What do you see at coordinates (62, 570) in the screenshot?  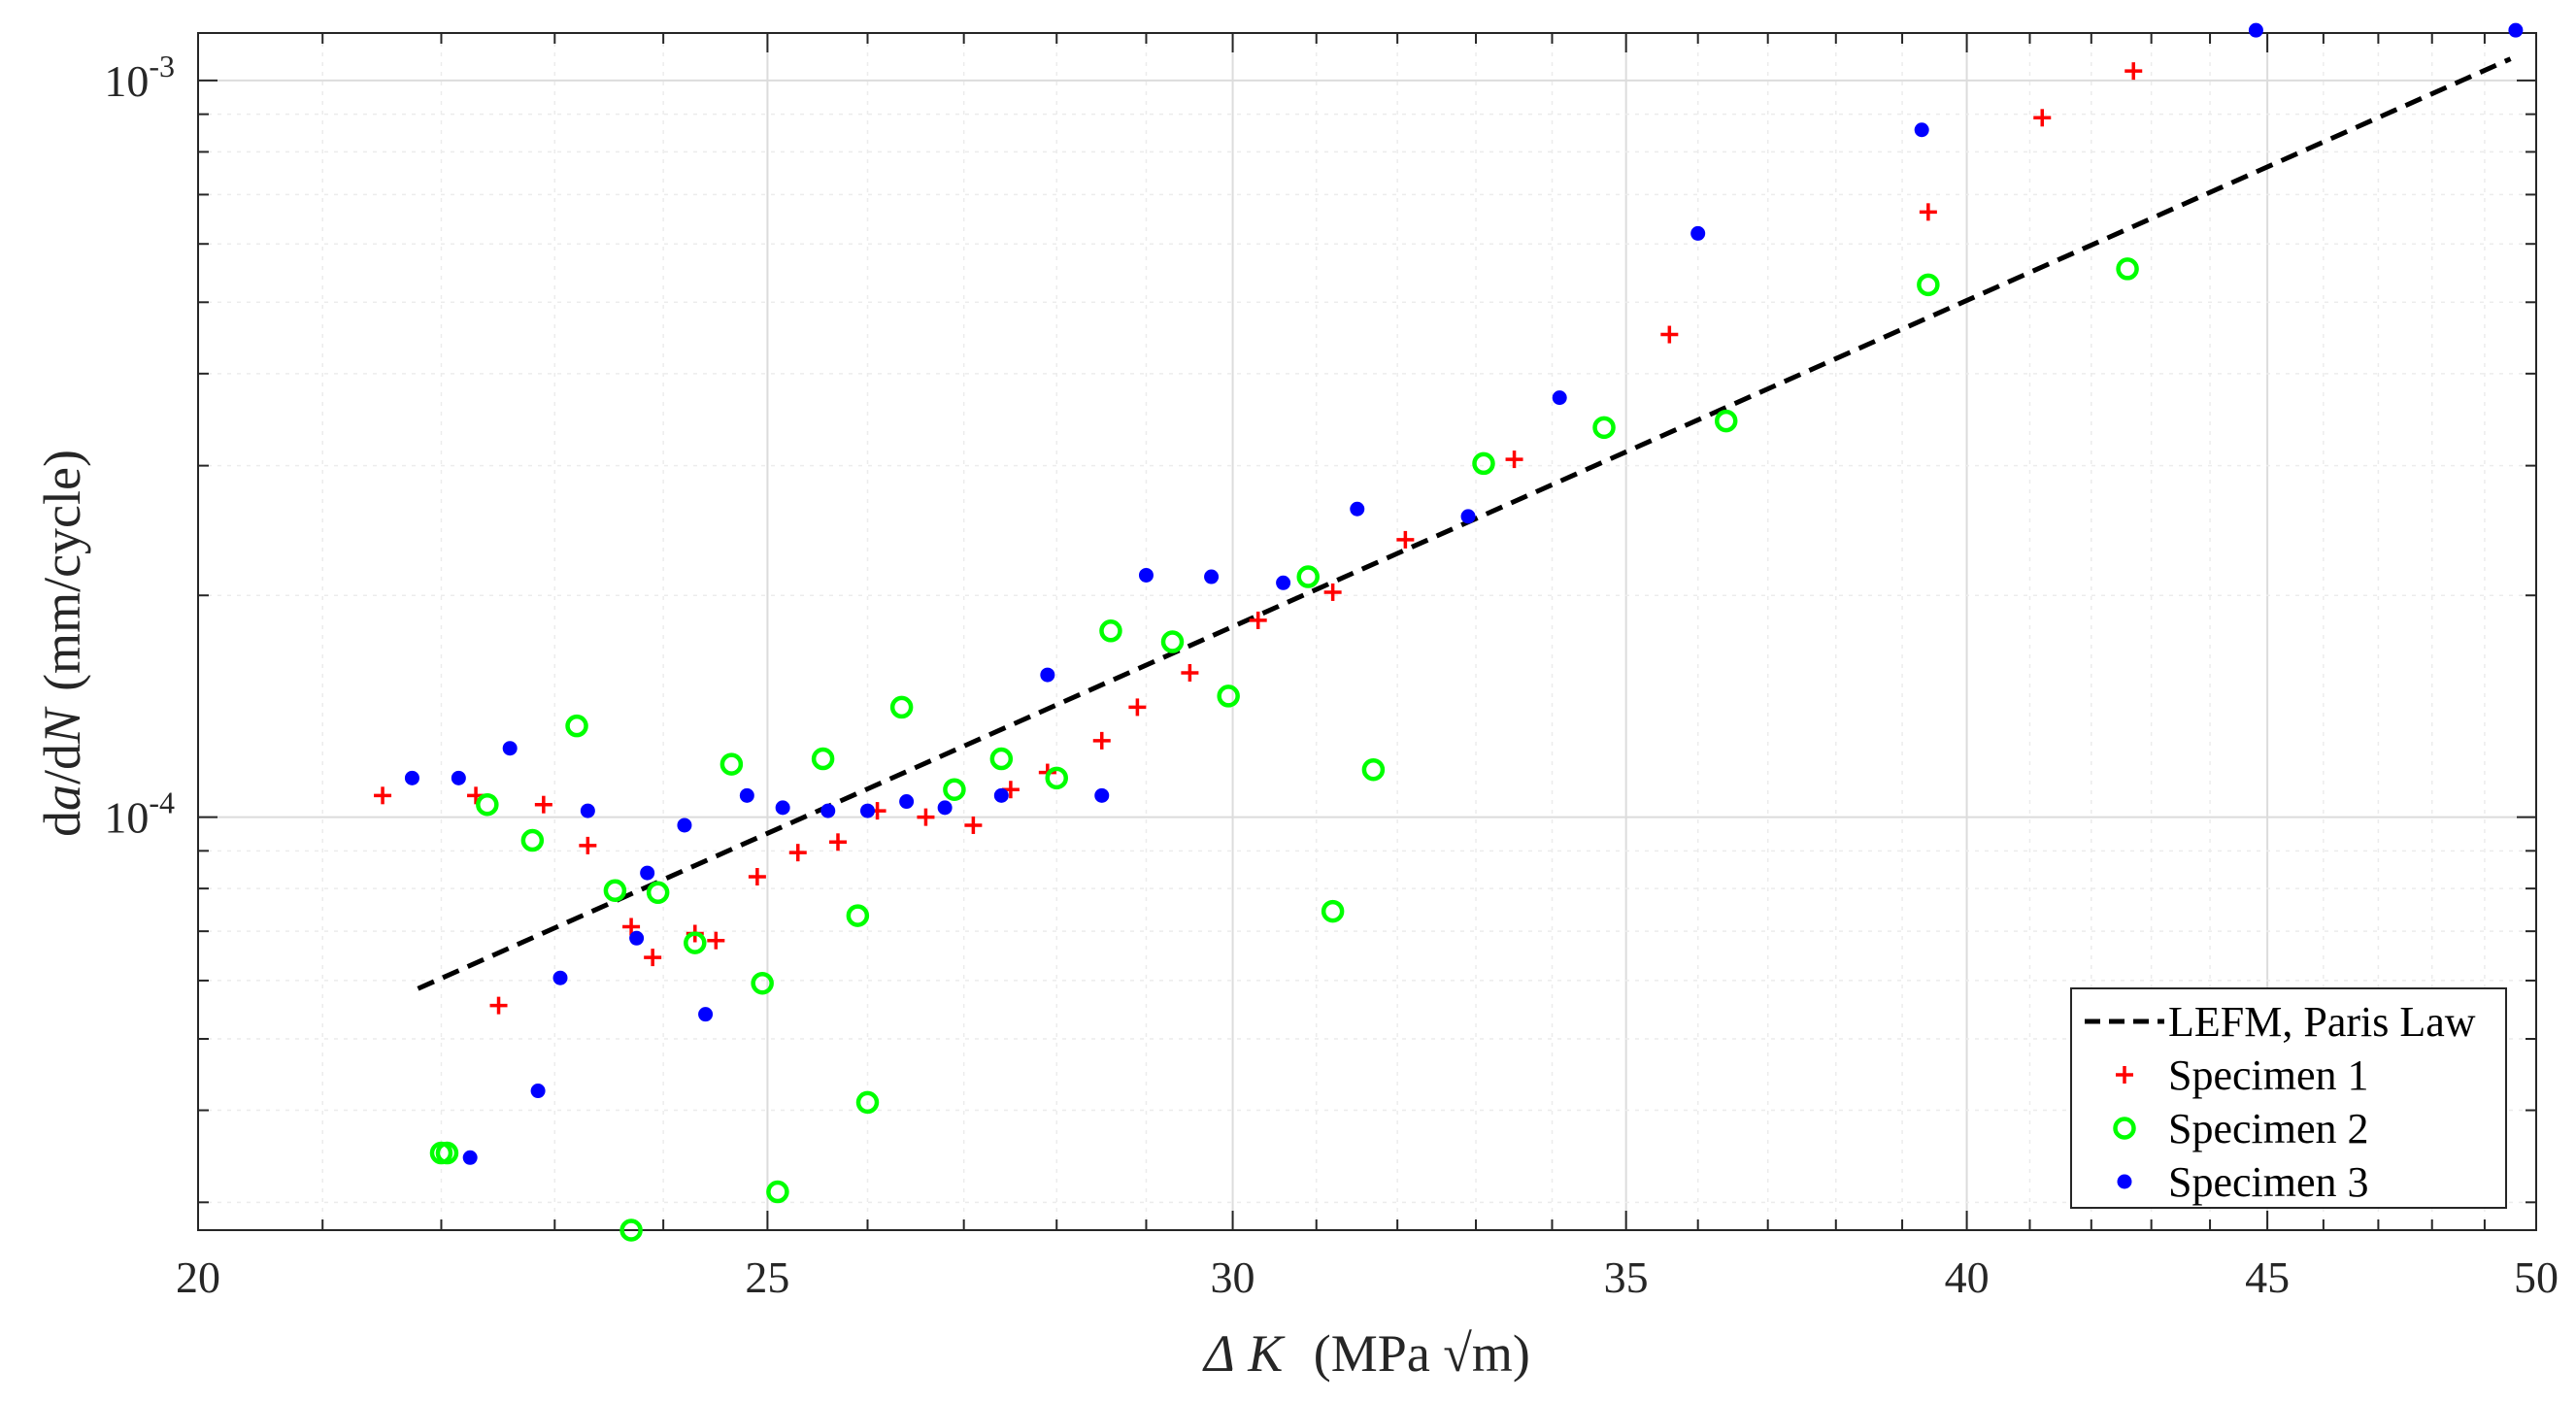 I see `y-axis-title-units: (mm/cycle)` at bounding box center [62, 570].